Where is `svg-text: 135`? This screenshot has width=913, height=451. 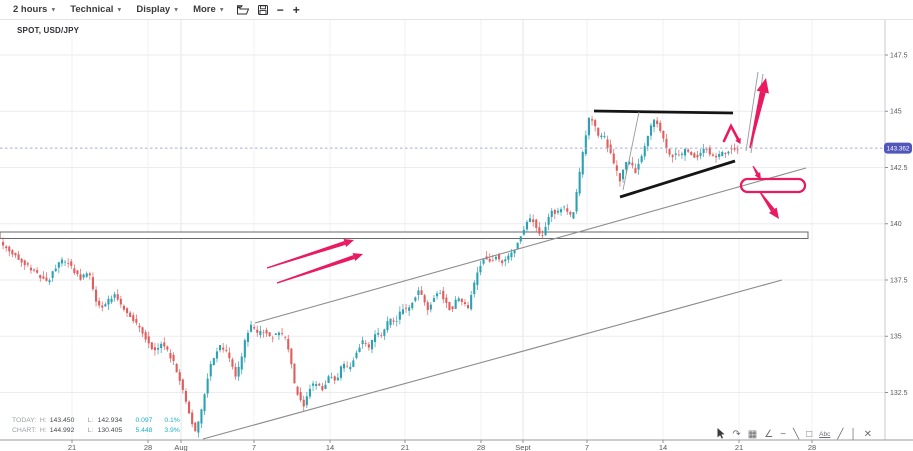
svg-text: 135 is located at coordinates (896, 337).